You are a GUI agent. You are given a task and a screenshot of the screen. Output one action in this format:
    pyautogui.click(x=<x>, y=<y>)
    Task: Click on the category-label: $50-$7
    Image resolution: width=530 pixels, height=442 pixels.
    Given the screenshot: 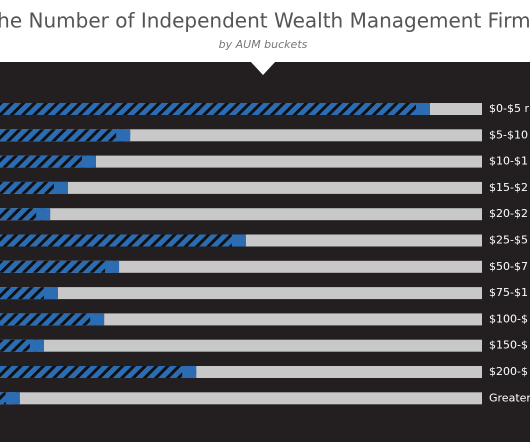 What is the action you would take?
    pyautogui.click(x=508, y=266)
    